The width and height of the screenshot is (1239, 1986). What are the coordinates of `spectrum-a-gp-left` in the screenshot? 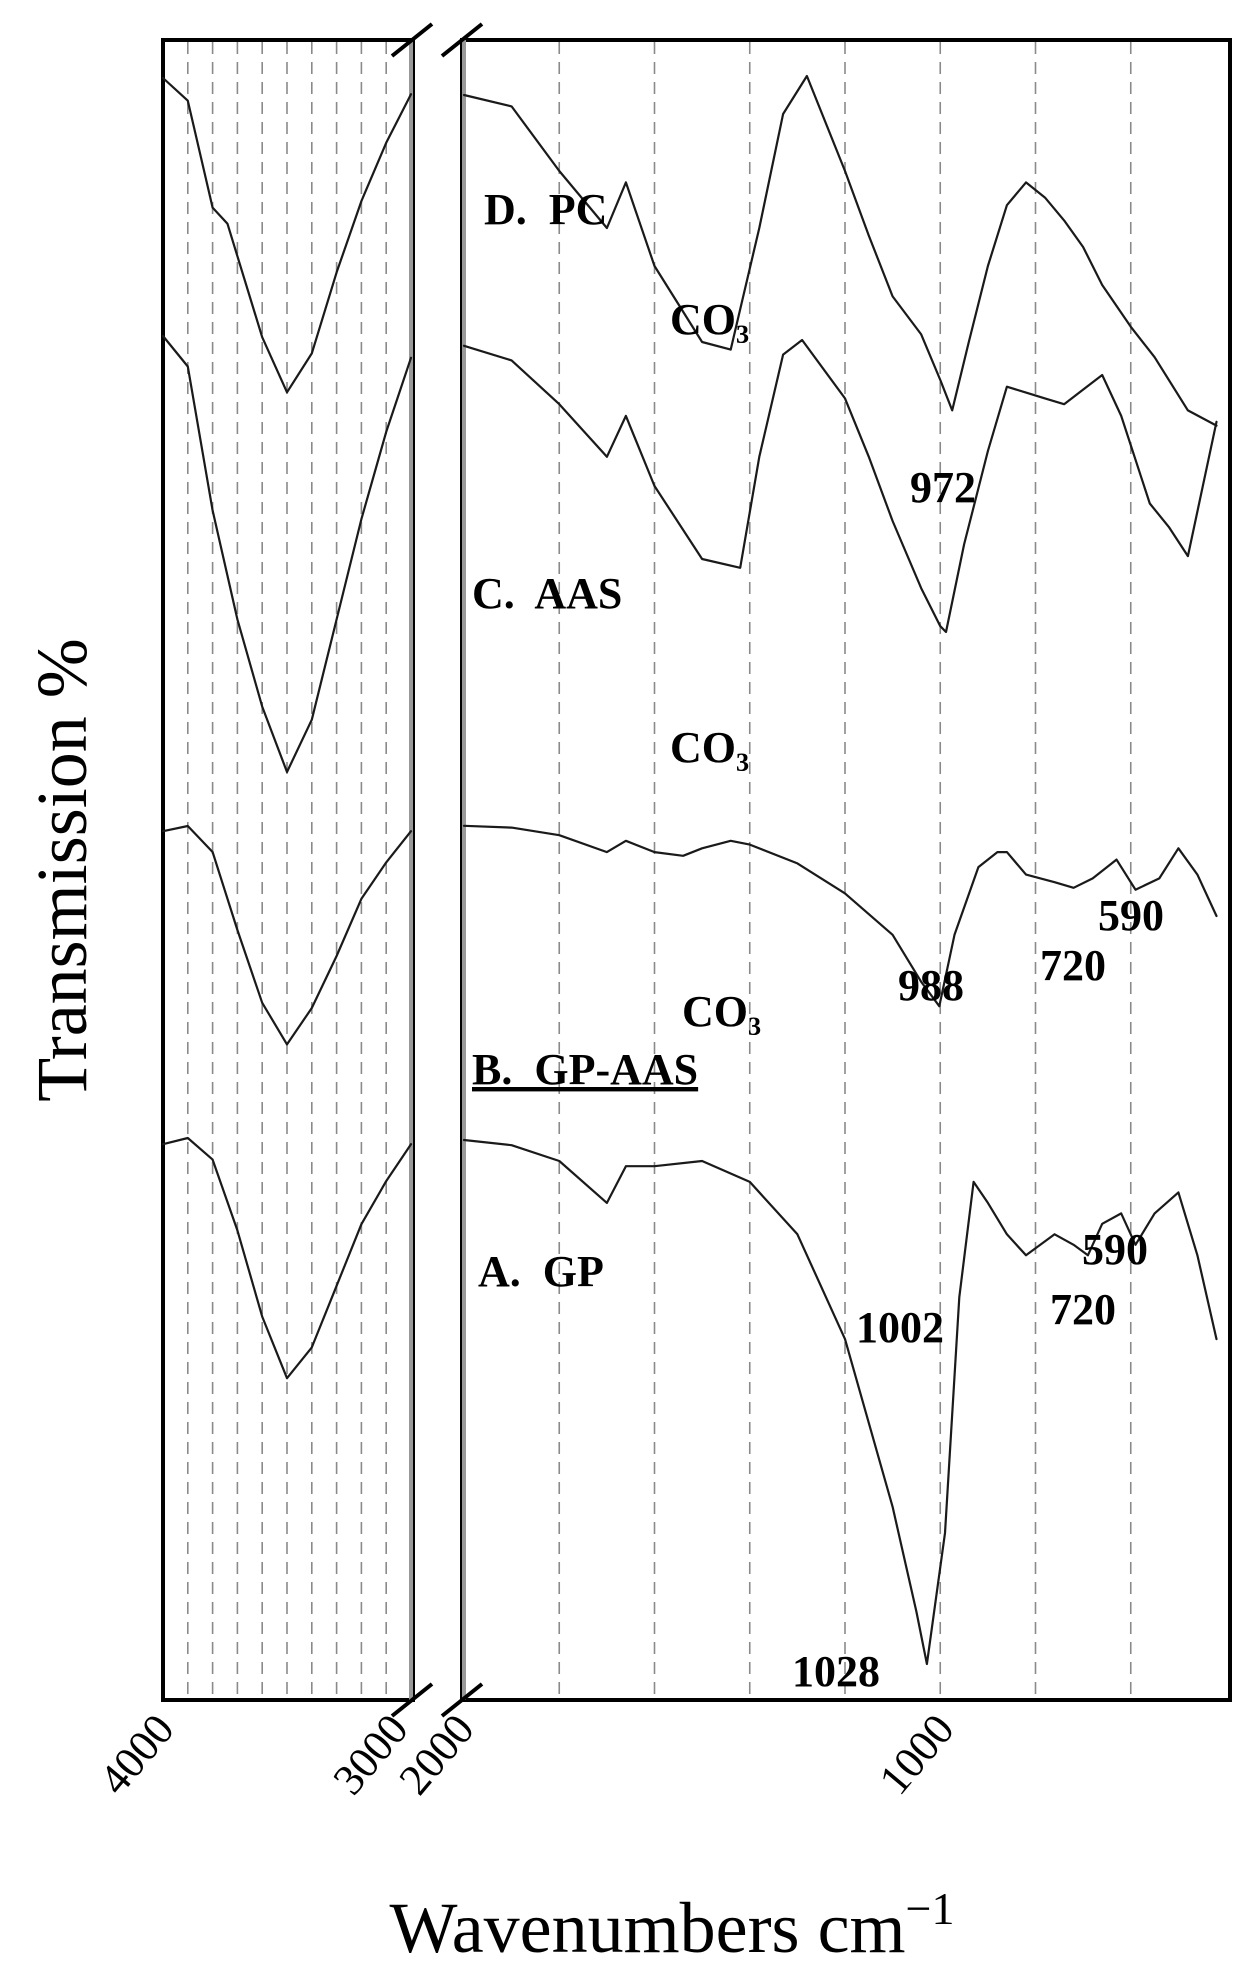 It's located at (287, 1258).